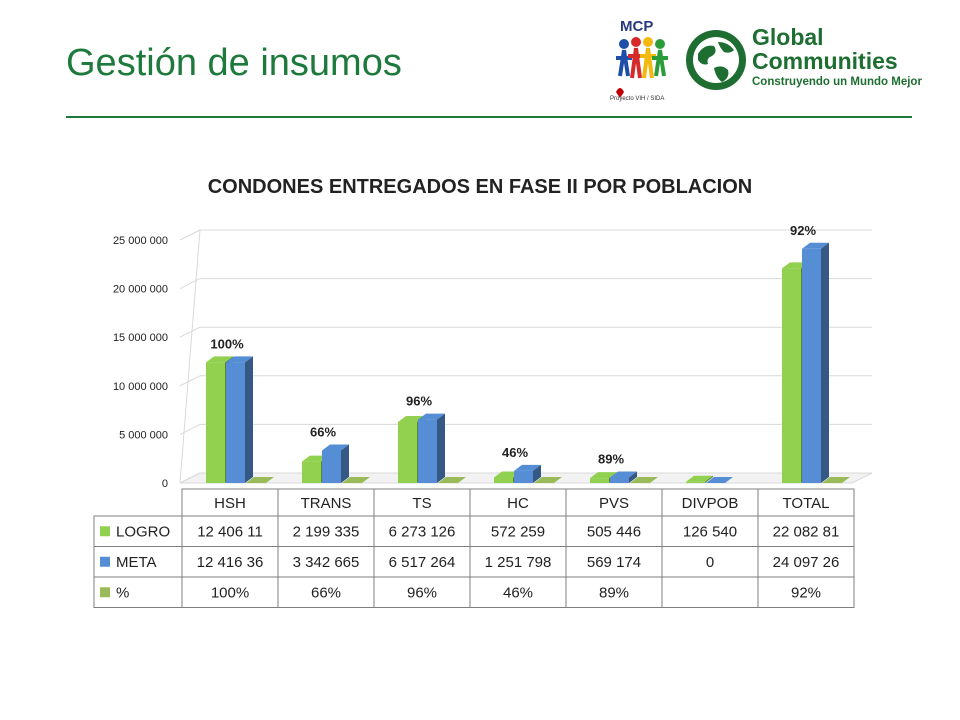  What do you see at coordinates (788, 37) in the screenshot?
I see `global-communities-line1: Global` at bounding box center [788, 37].